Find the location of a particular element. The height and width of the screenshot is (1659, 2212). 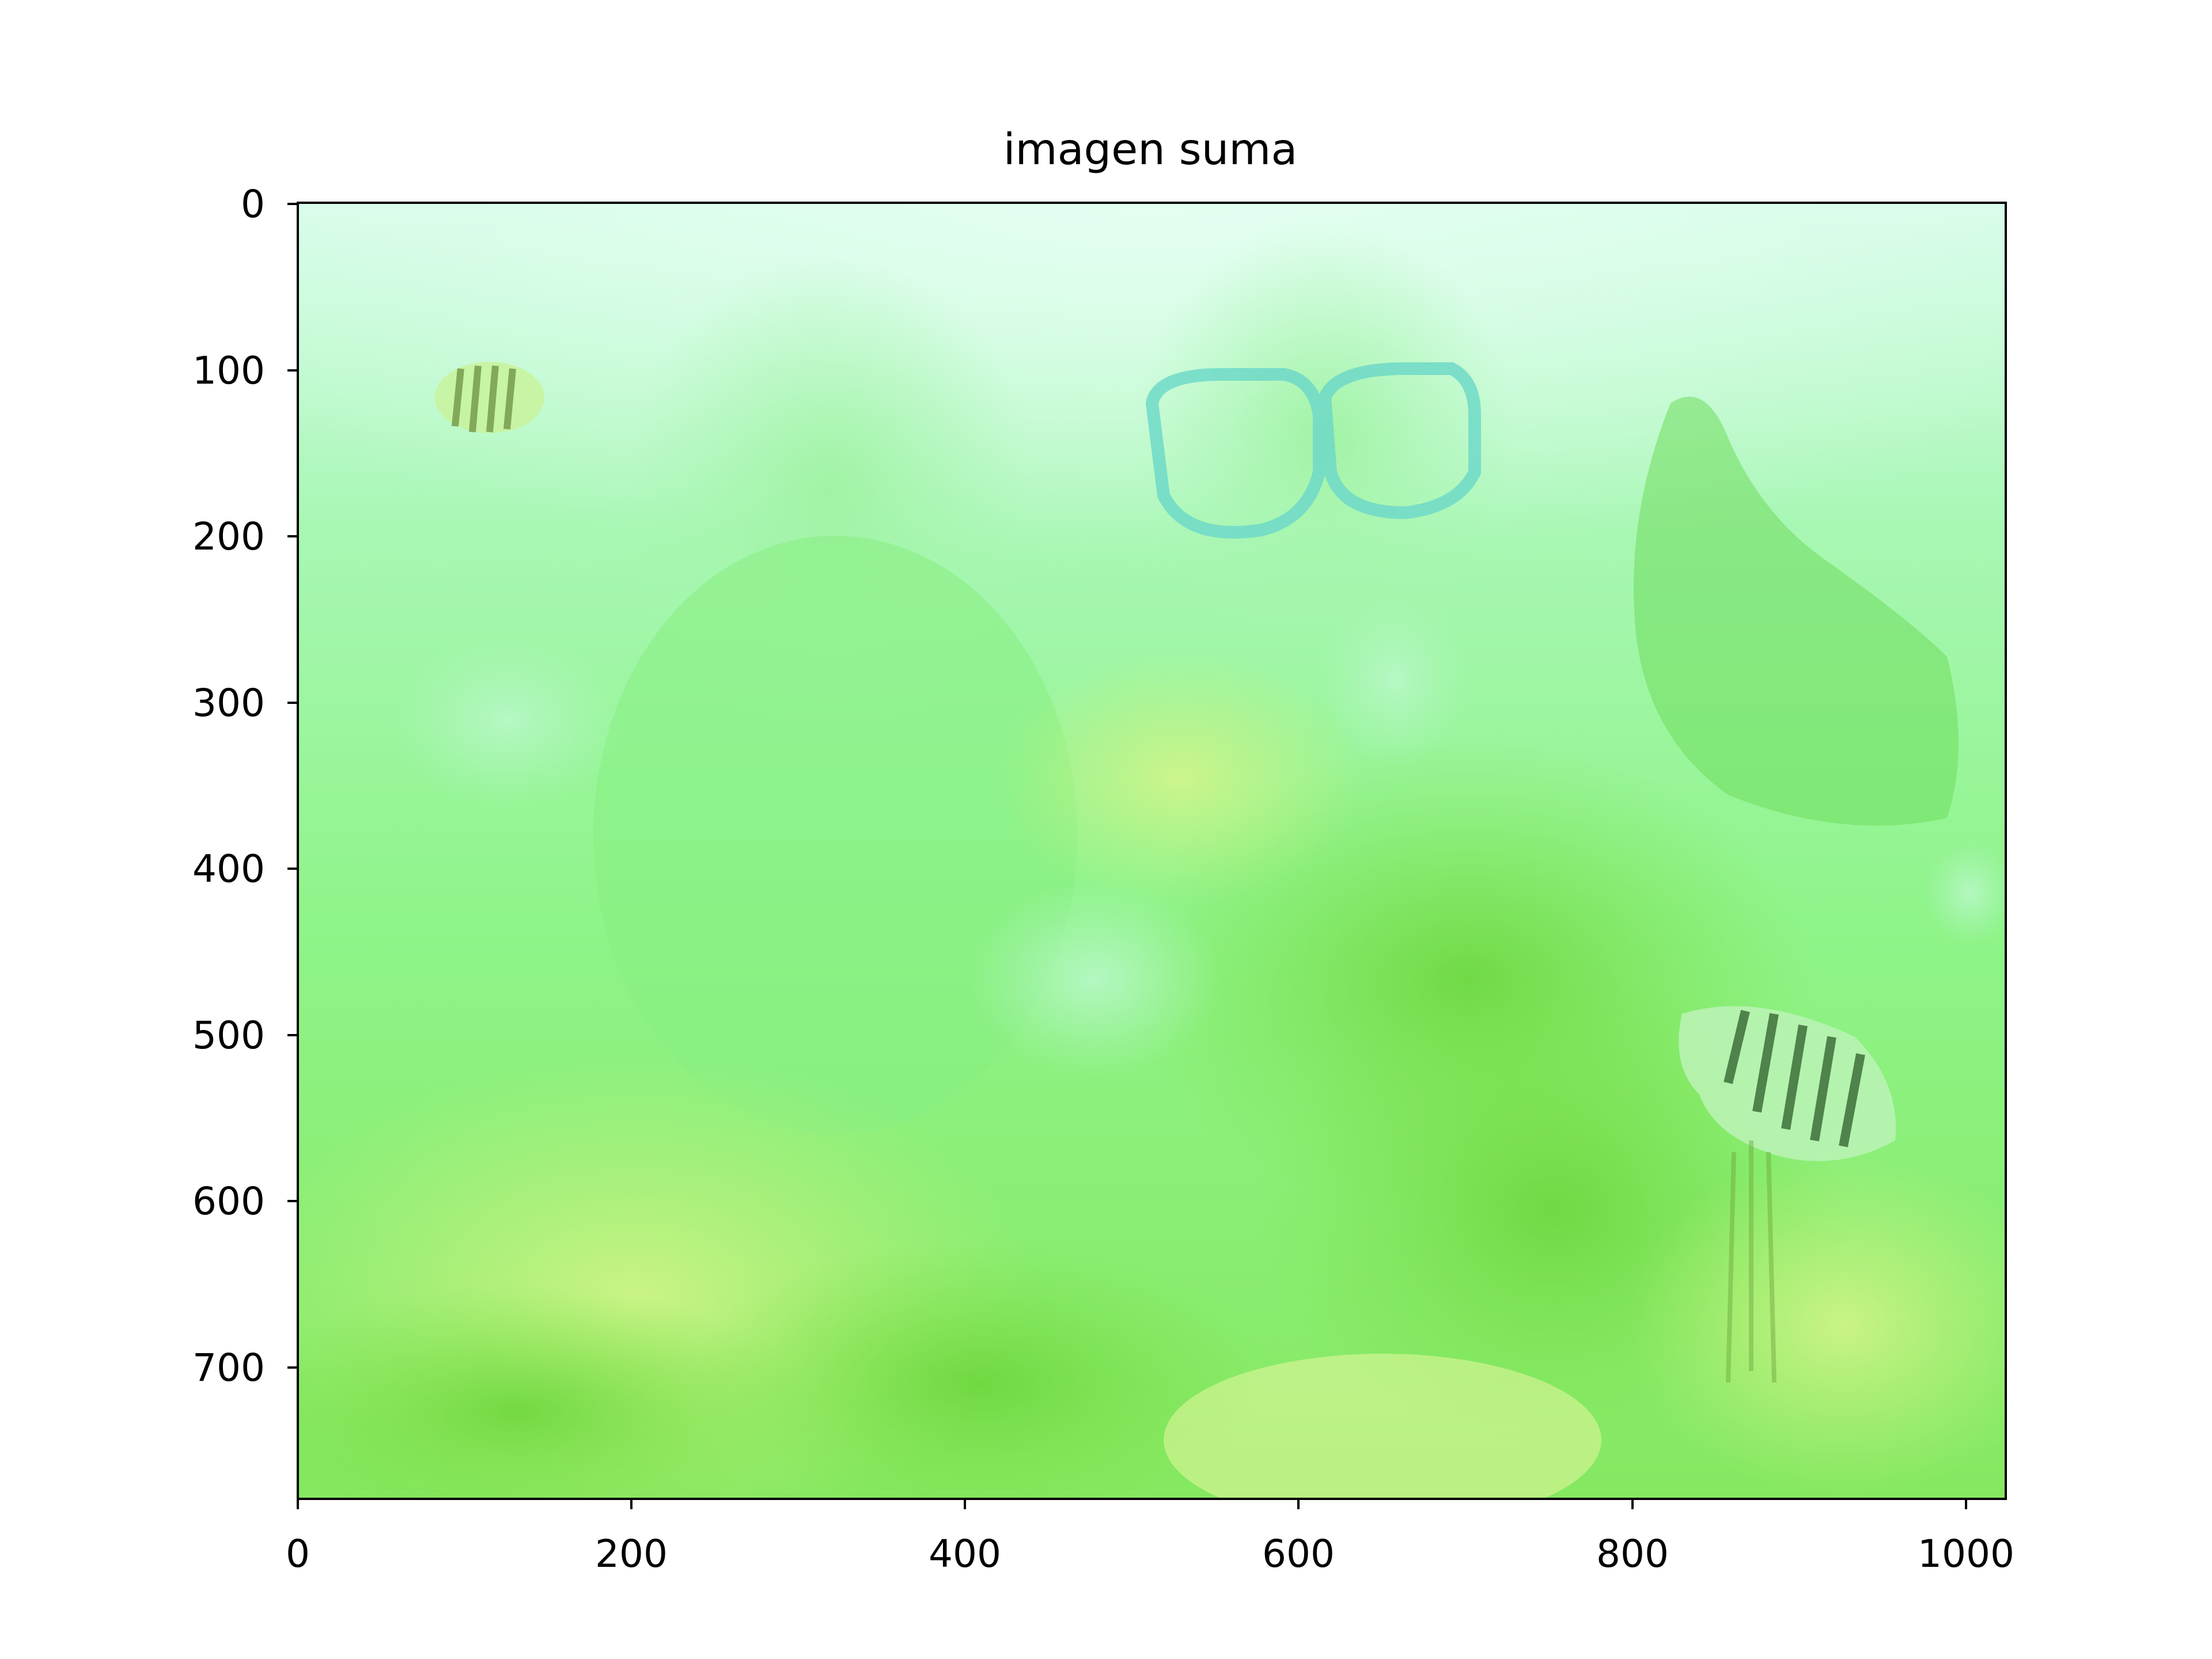

y-tick-label: 700 is located at coordinates (228, 1368).